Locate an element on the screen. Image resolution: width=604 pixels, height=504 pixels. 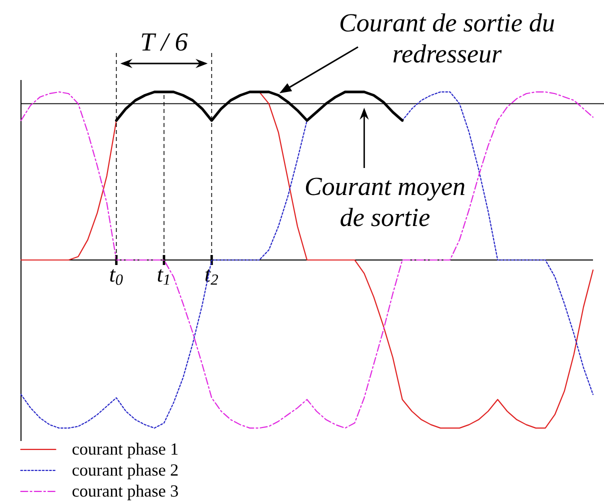
series-label: Courant de sortie du redresseur is located at coordinates (447, 38).